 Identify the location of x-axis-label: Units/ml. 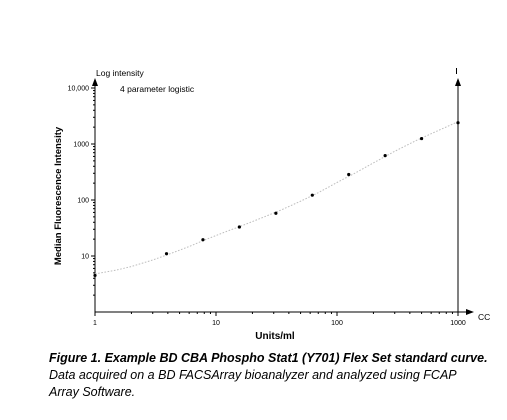
(275, 336).